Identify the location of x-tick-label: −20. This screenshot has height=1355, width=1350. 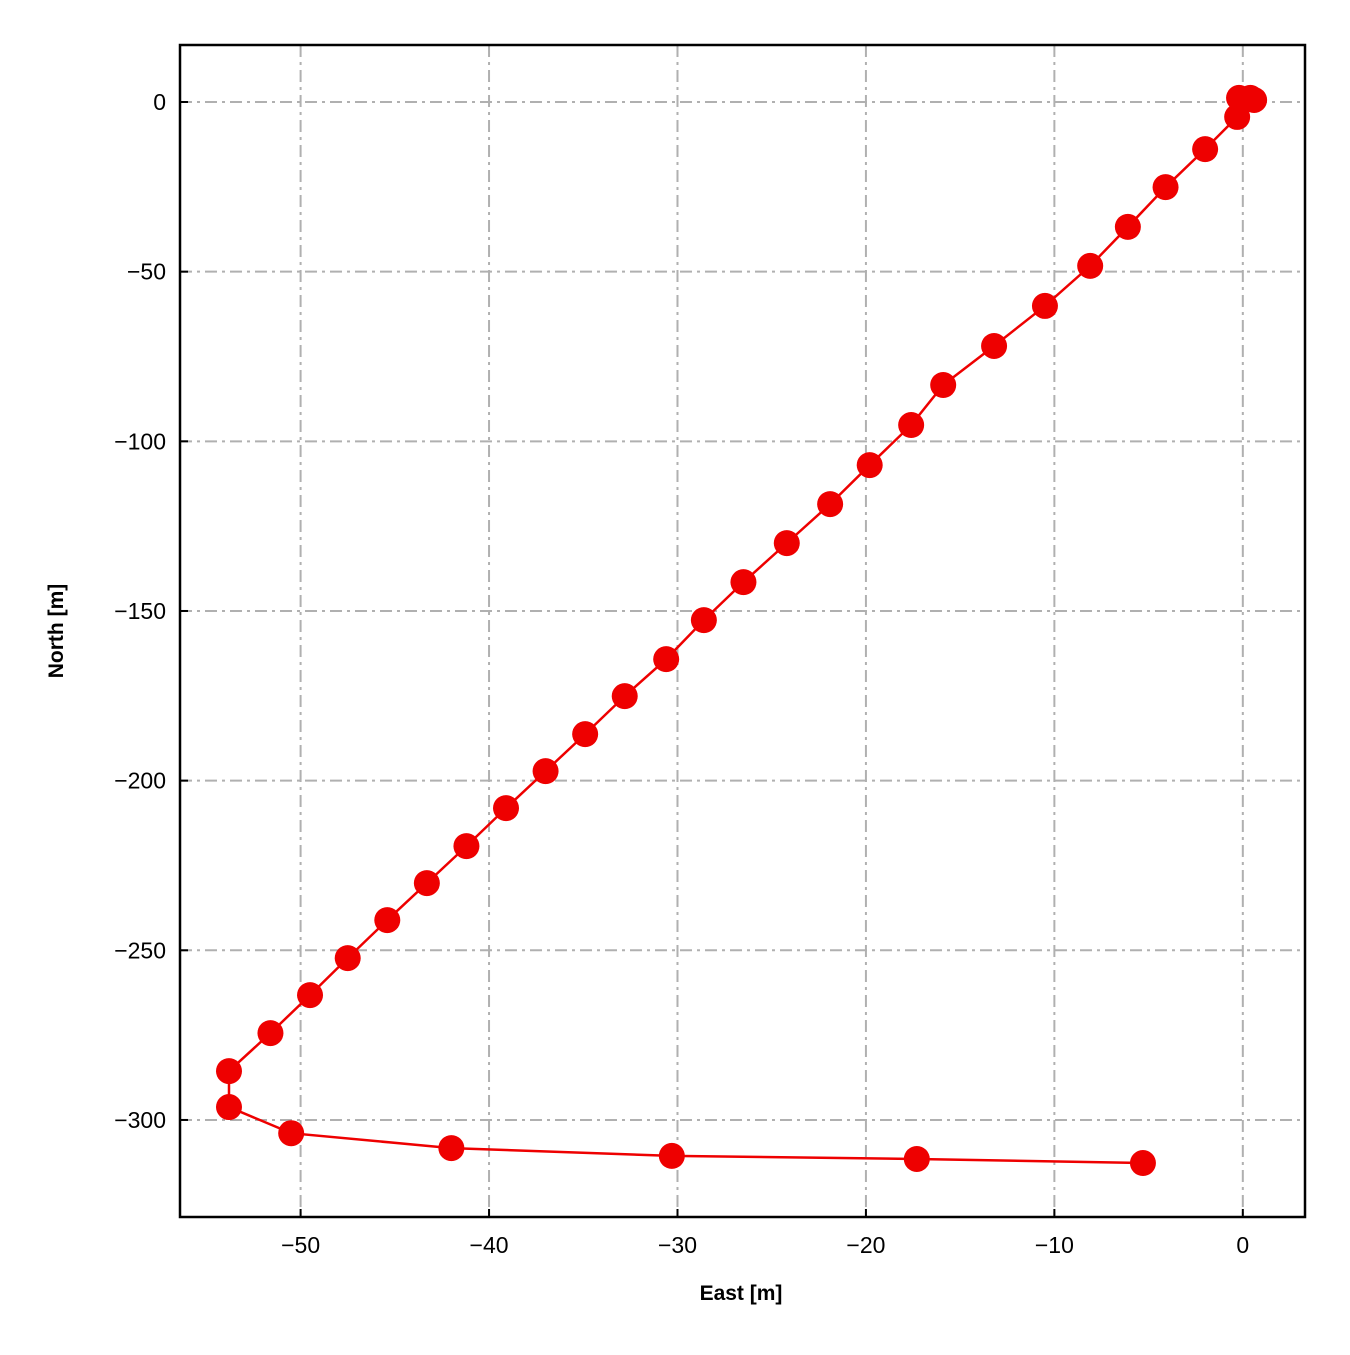
(865, 1245).